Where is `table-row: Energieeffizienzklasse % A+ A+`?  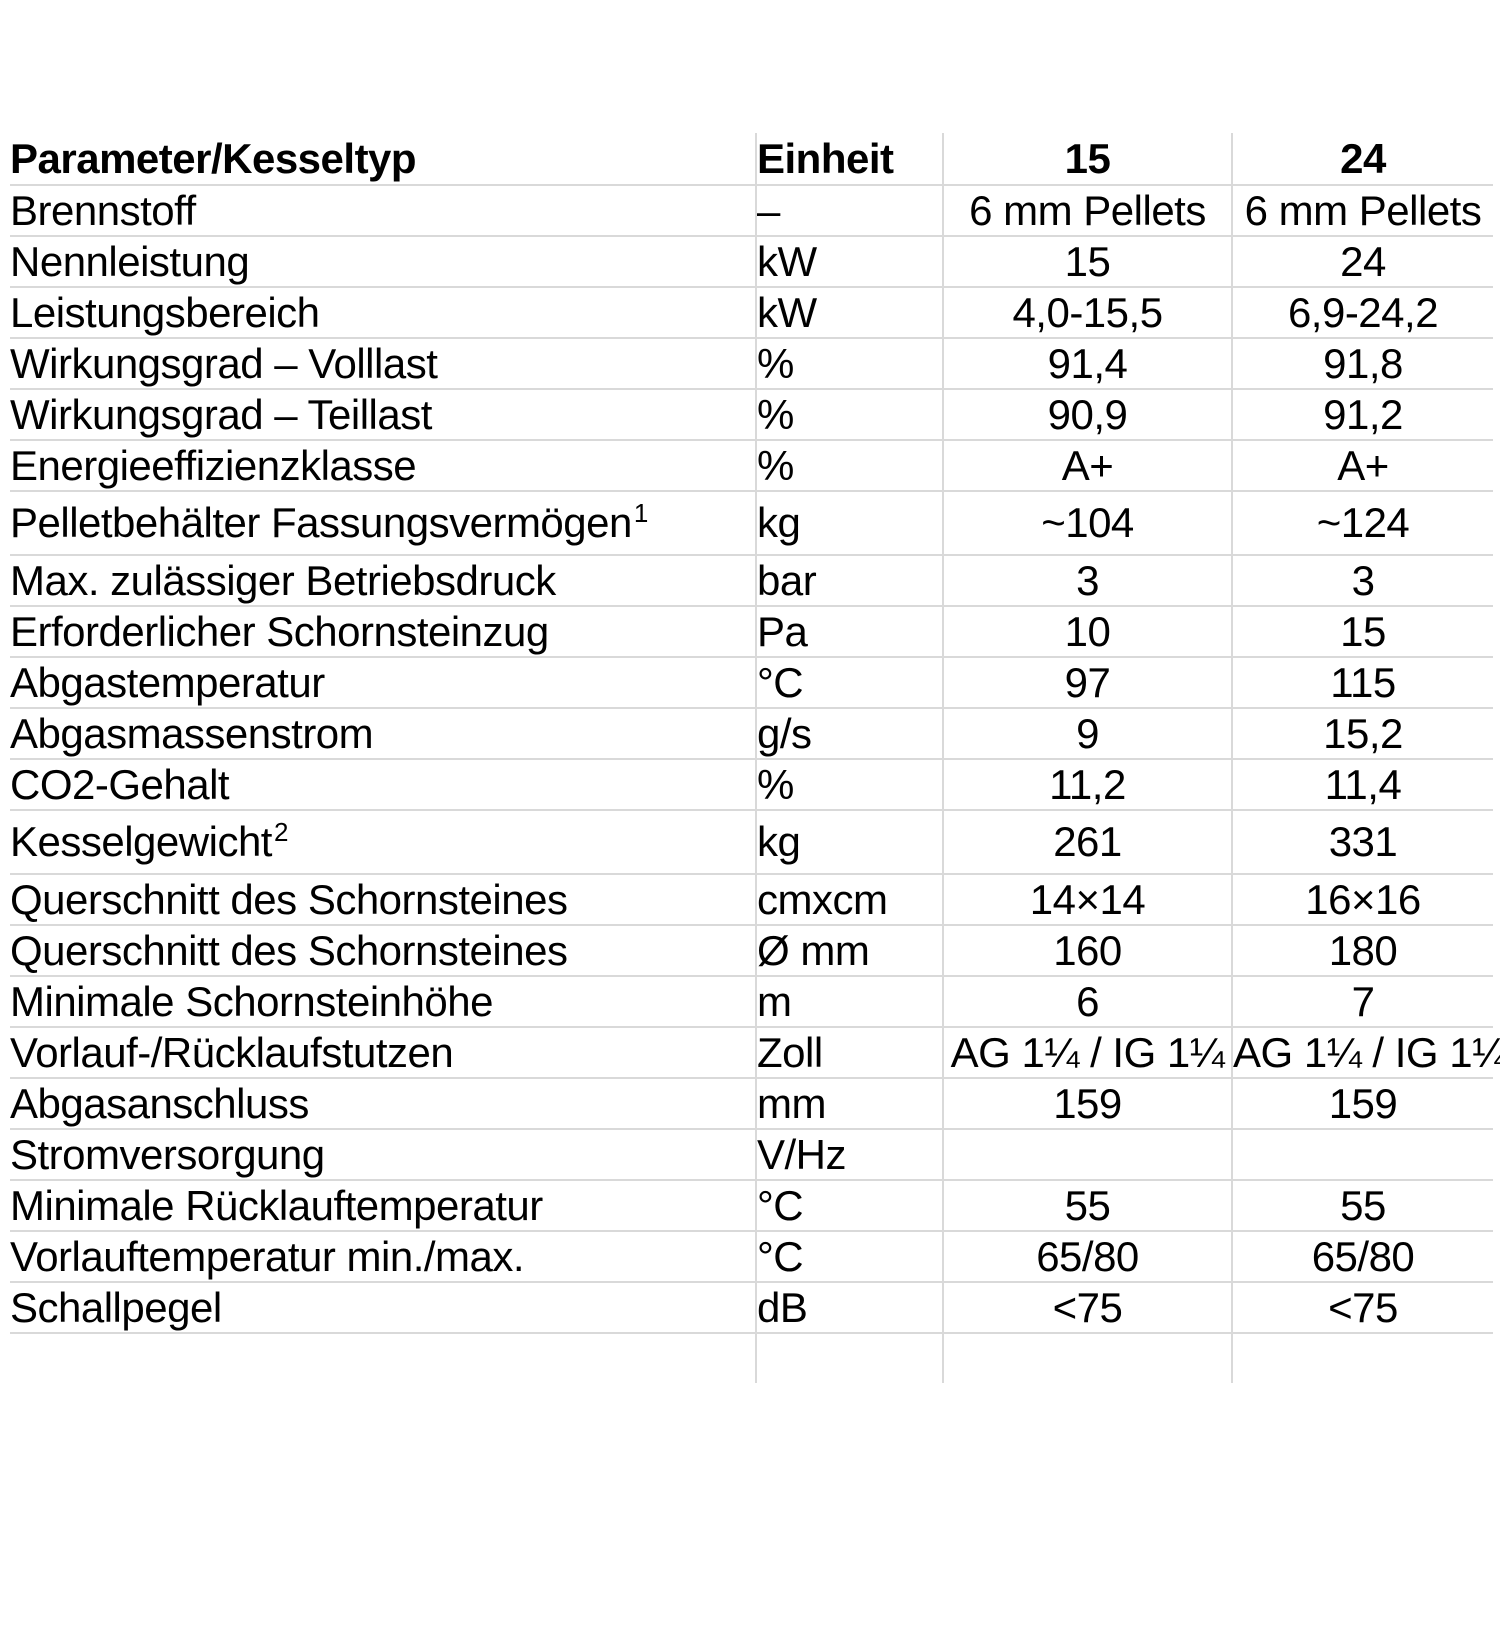 table-row: Energieeffizienzklasse % A+ A+ is located at coordinates (751, 466).